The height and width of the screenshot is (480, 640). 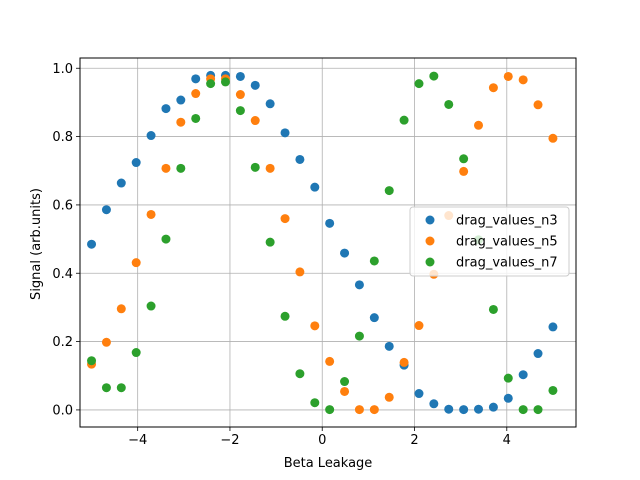 I want to click on legend-marker, so click(x=430, y=241).